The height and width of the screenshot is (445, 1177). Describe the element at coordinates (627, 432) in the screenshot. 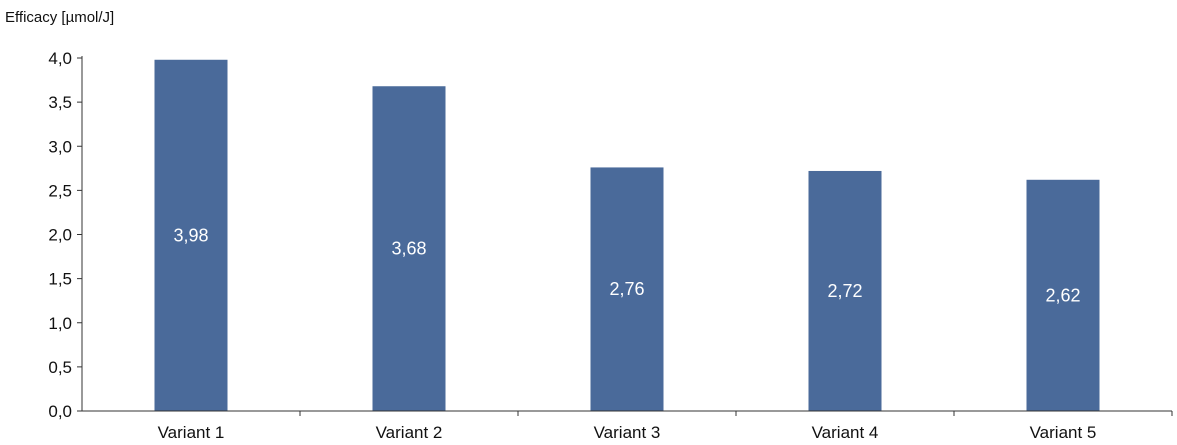

I see `x-tick-label: Variant 3` at that location.